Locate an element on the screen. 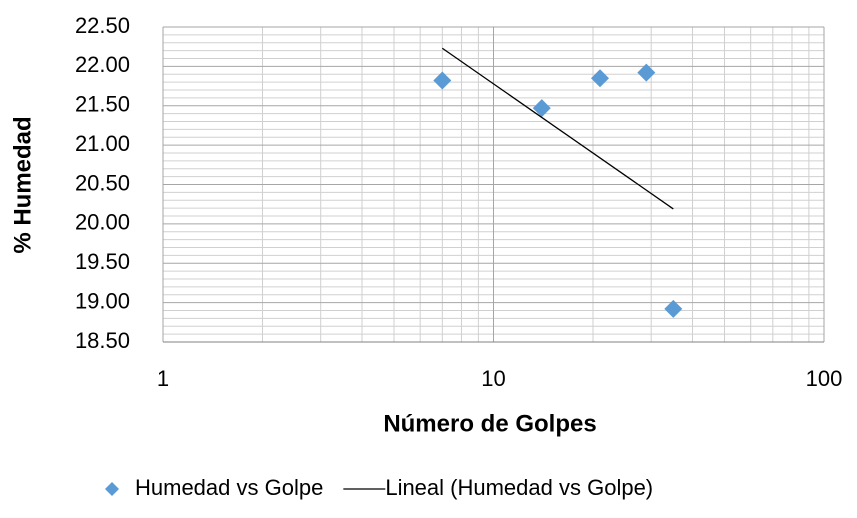 This screenshot has width=857, height=518. y-tick-label: 20.00 is located at coordinates (102, 222).